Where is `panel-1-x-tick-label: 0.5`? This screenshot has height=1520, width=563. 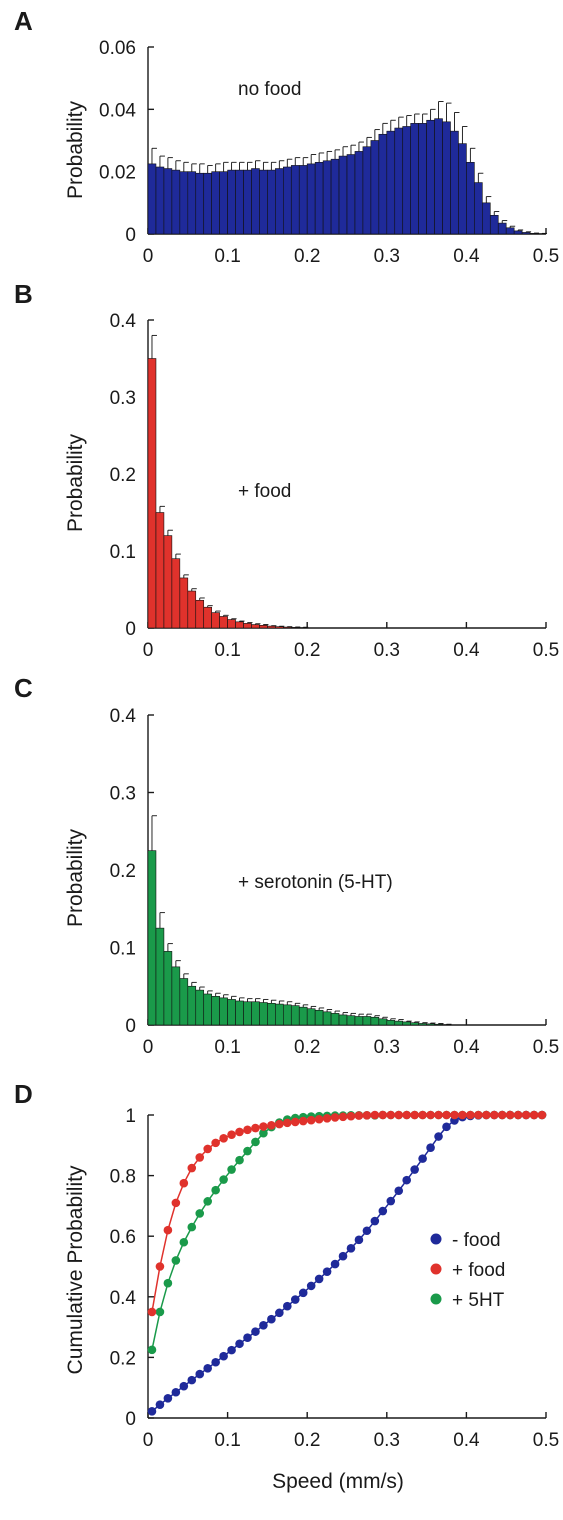
panel-1-x-tick-label: 0.5 is located at coordinates (546, 650).